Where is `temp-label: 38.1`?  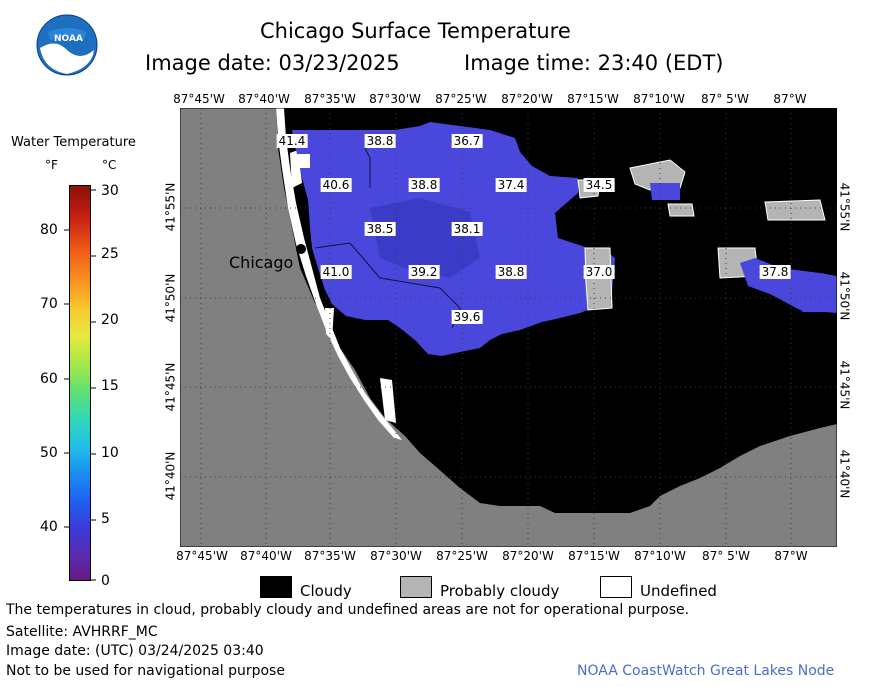 temp-label: 38.1 is located at coordinates (467, 229).